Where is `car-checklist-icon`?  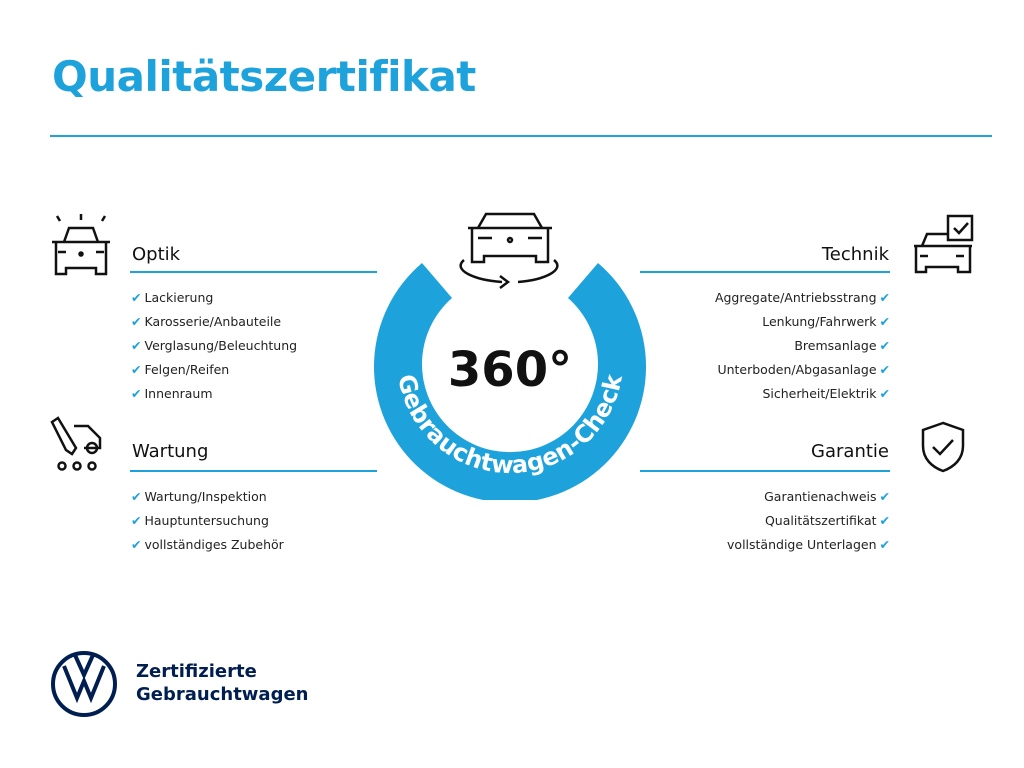 car-checklist-icon is located at coordinates (944, 244).